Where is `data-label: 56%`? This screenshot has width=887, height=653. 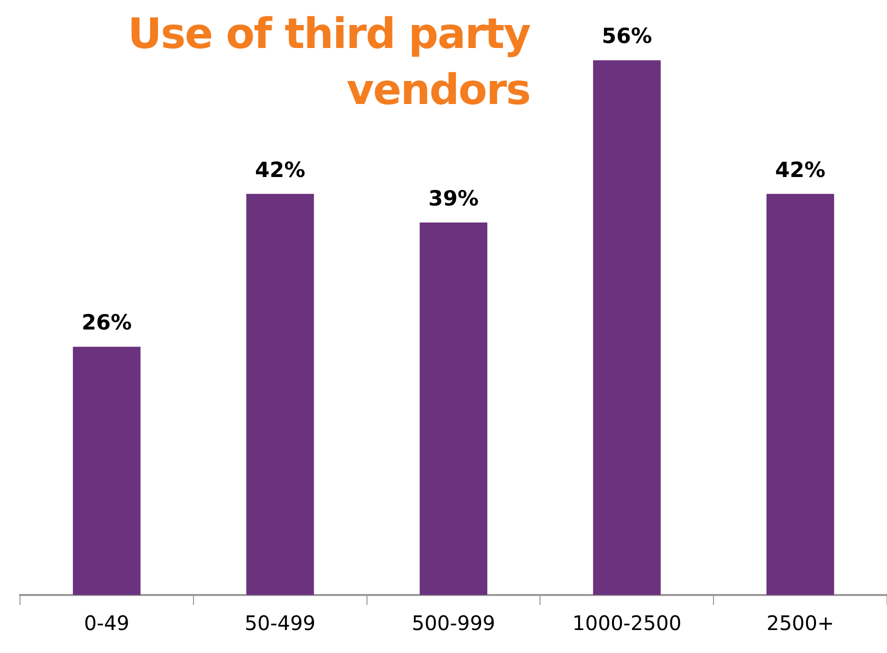 data-label: 56% is located at coordinates (627, 36).